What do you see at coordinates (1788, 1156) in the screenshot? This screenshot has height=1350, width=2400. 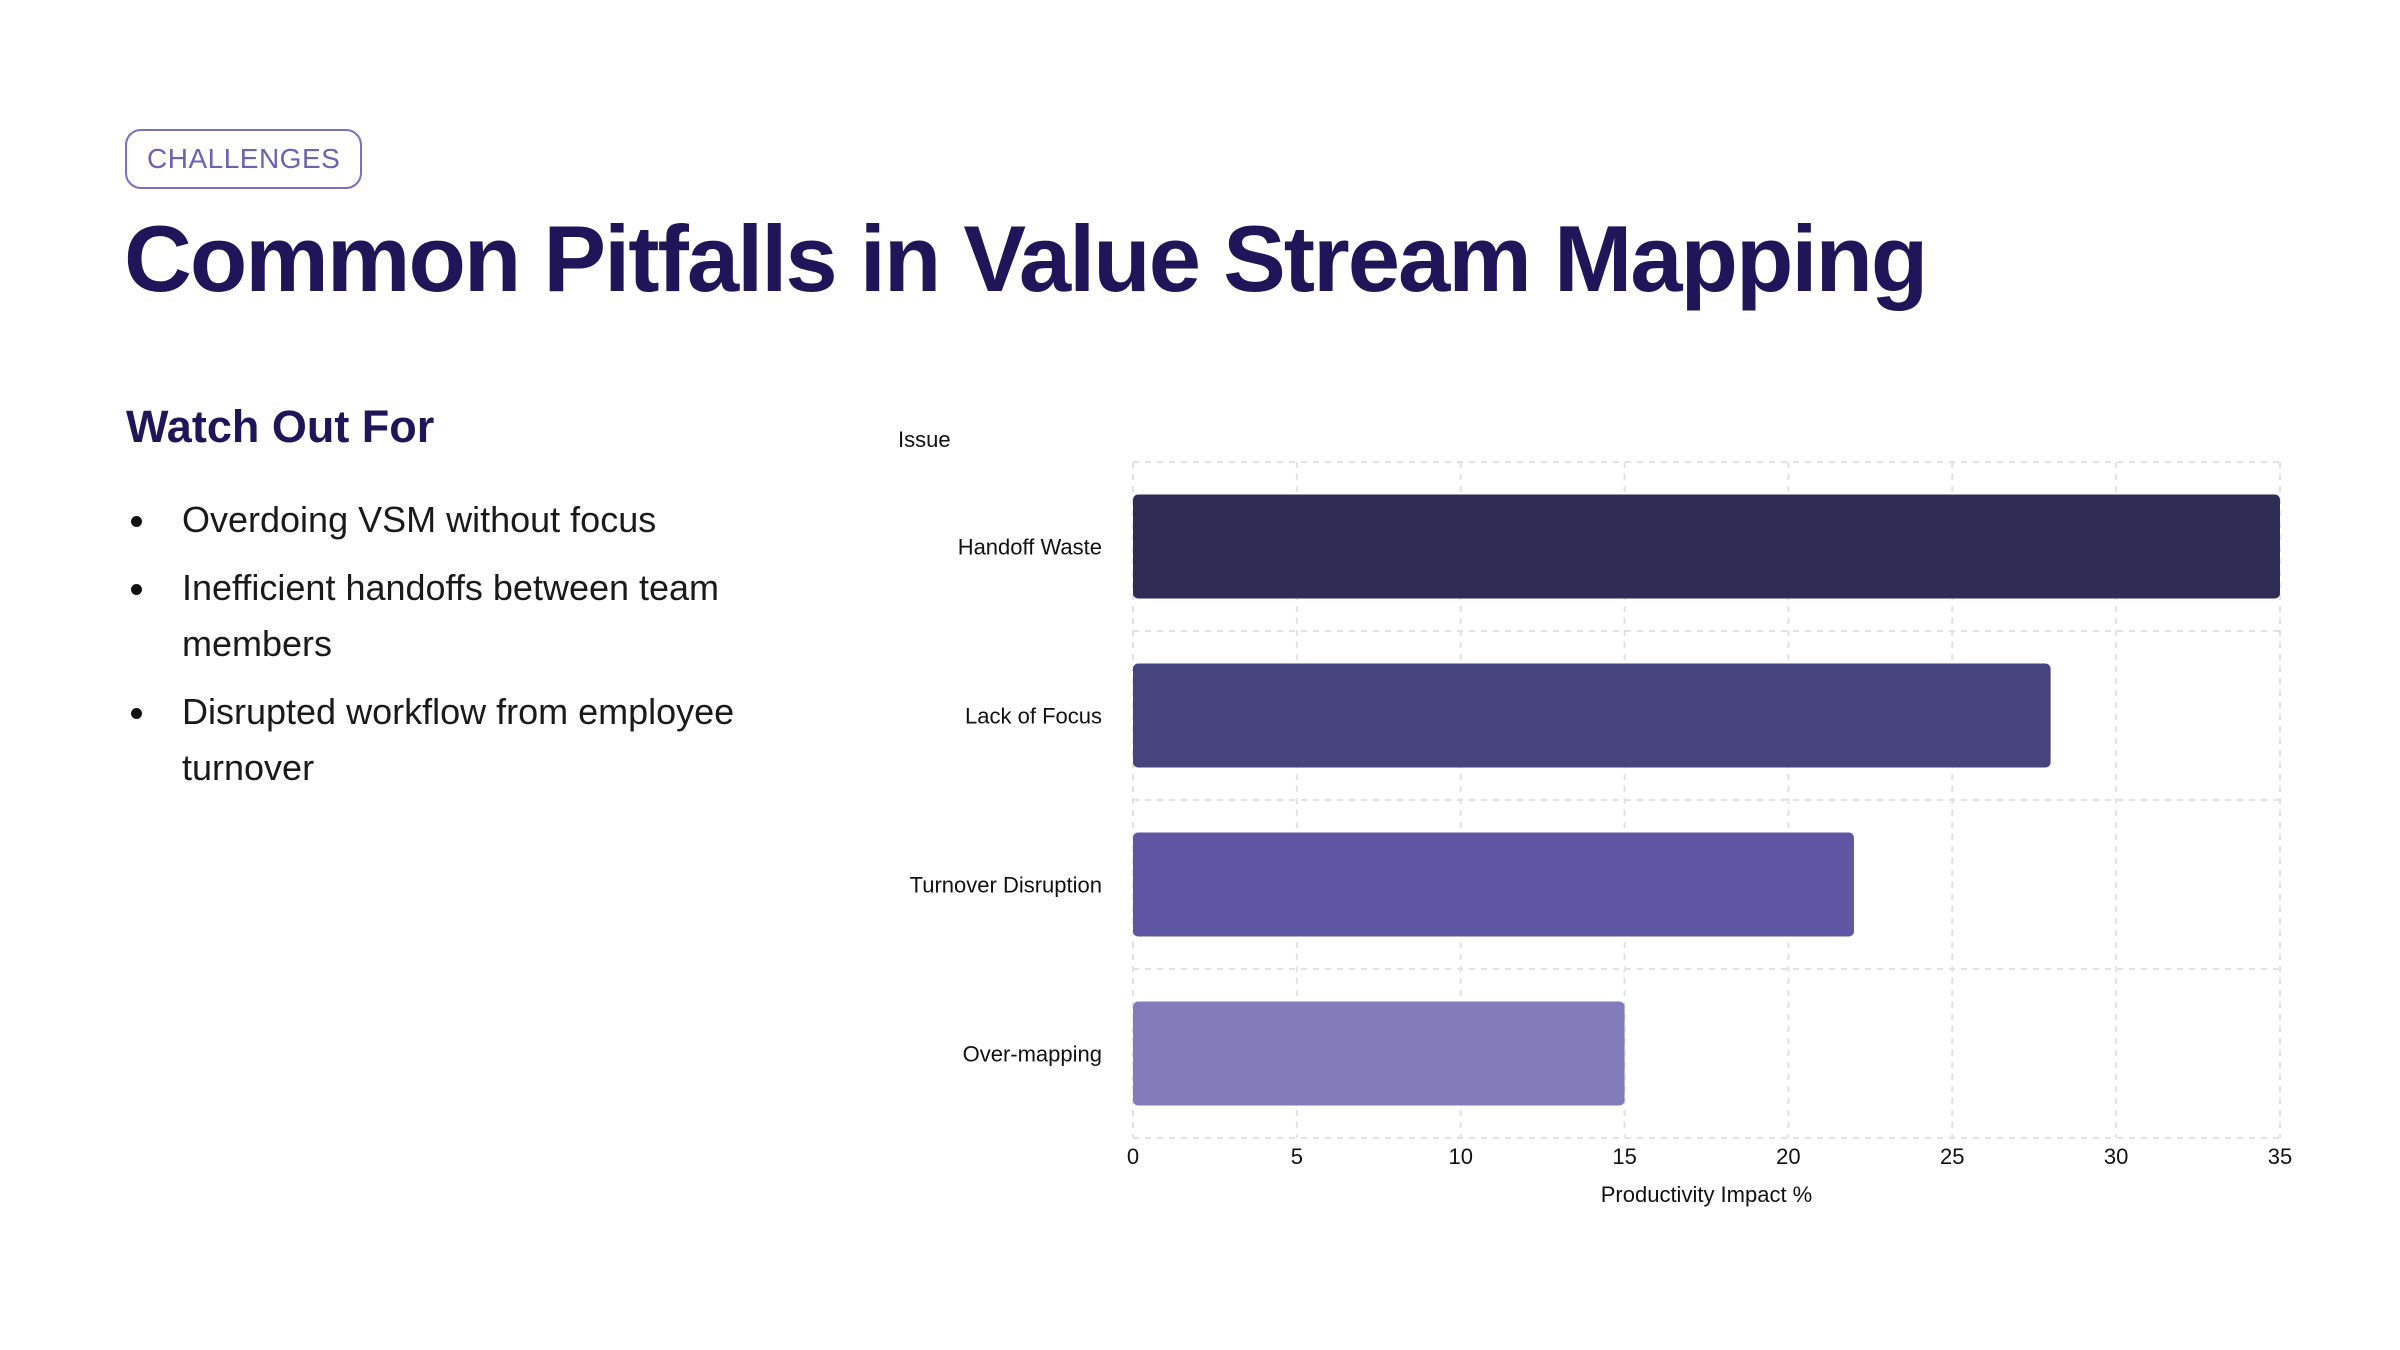 I see `x-tick-label: 20` at bounding box center [1788, 1156].